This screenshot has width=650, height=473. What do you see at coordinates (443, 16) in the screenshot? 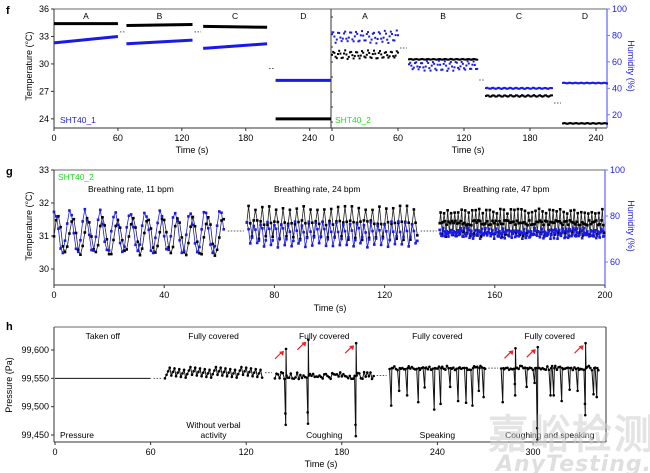
I see `segment-label-B: B` at bounding box center [443, 16].